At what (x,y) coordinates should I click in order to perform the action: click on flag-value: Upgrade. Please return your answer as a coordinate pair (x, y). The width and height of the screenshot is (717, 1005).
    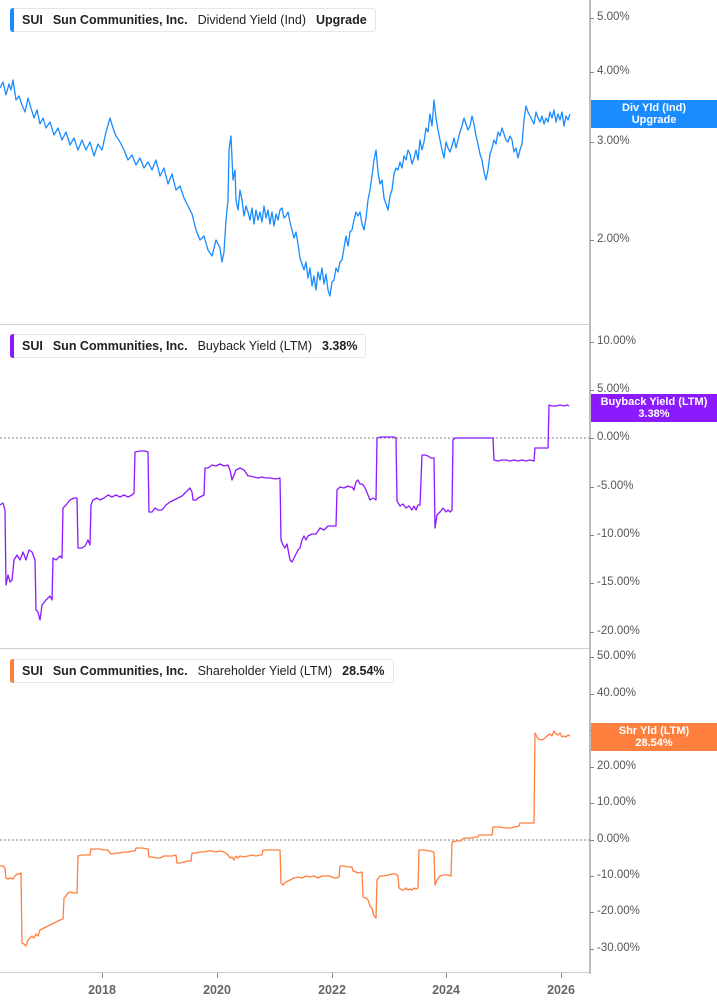
    Looking at the image, I should click on (654, 120).